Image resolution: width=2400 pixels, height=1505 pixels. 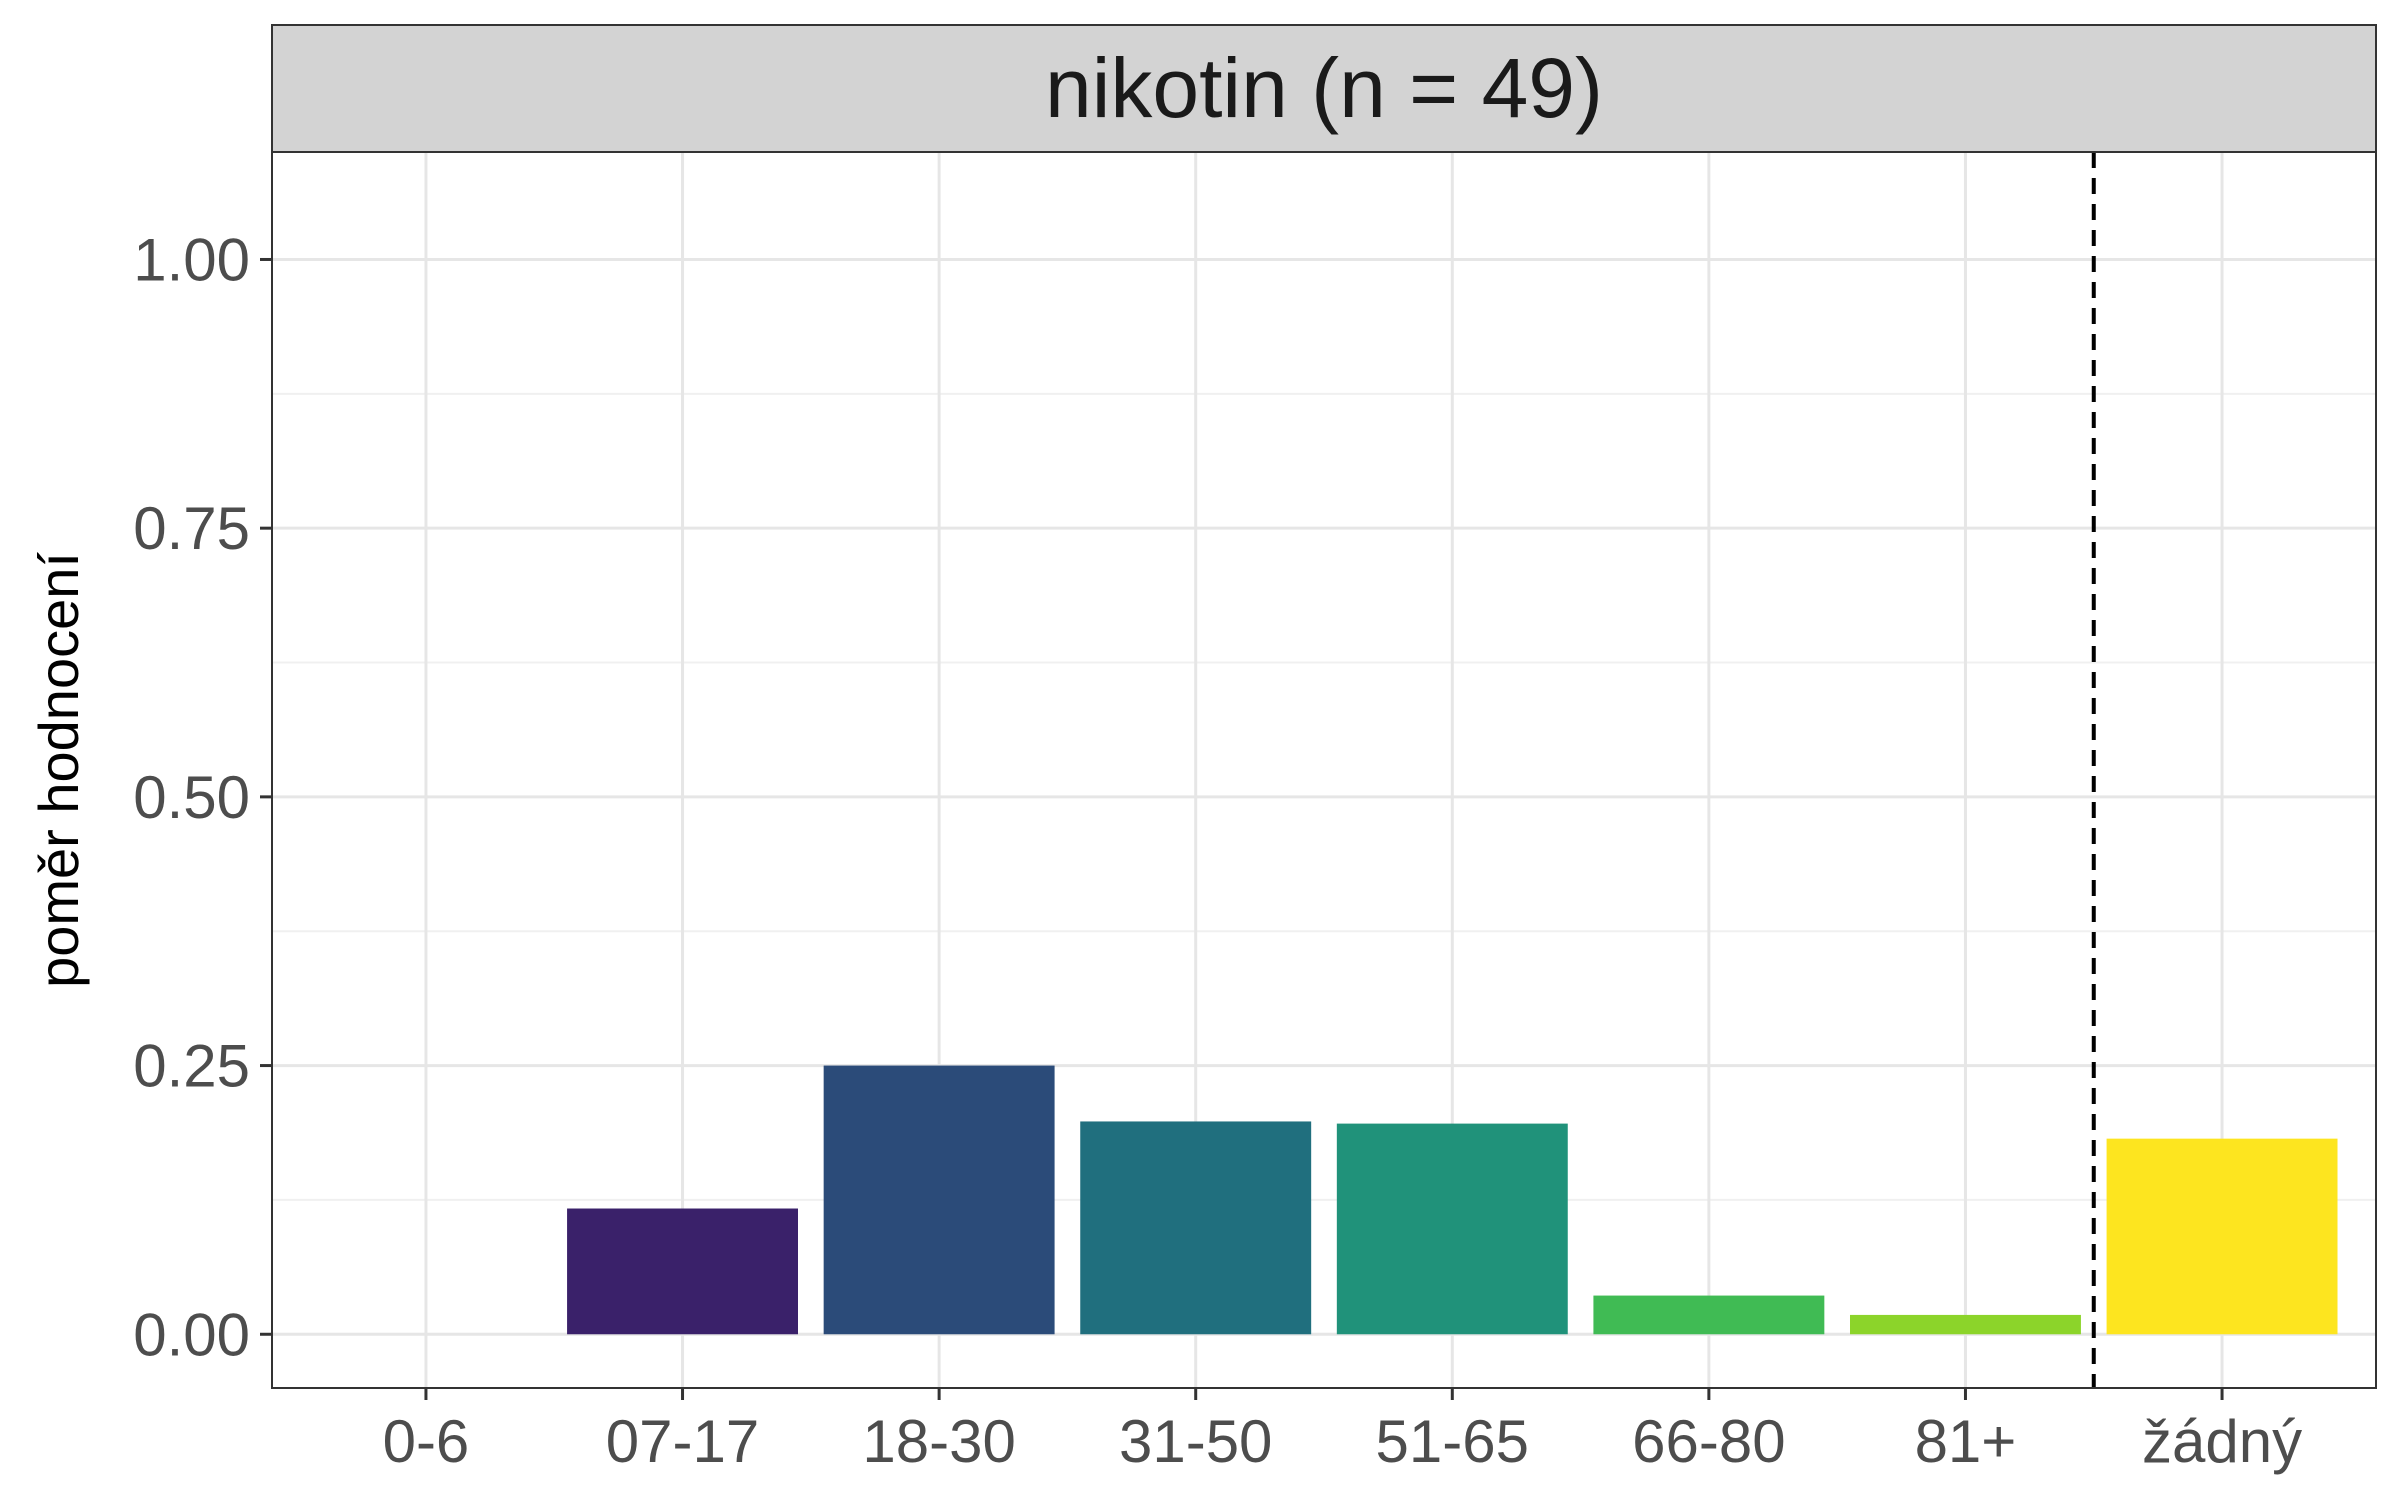 I want to click on facet-strip, so click(x=1324, y=88).